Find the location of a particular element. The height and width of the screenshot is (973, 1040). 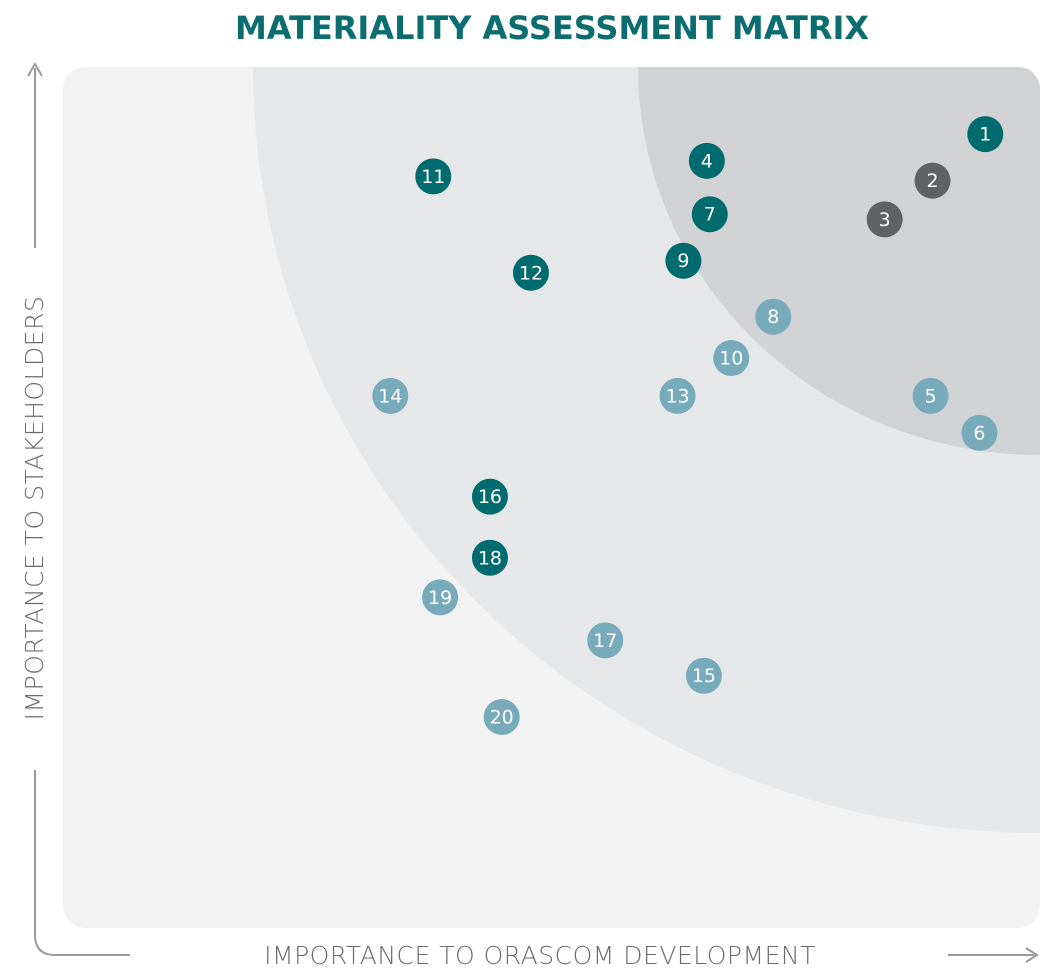

point-label: 18 is located at coordinates (490, 558).